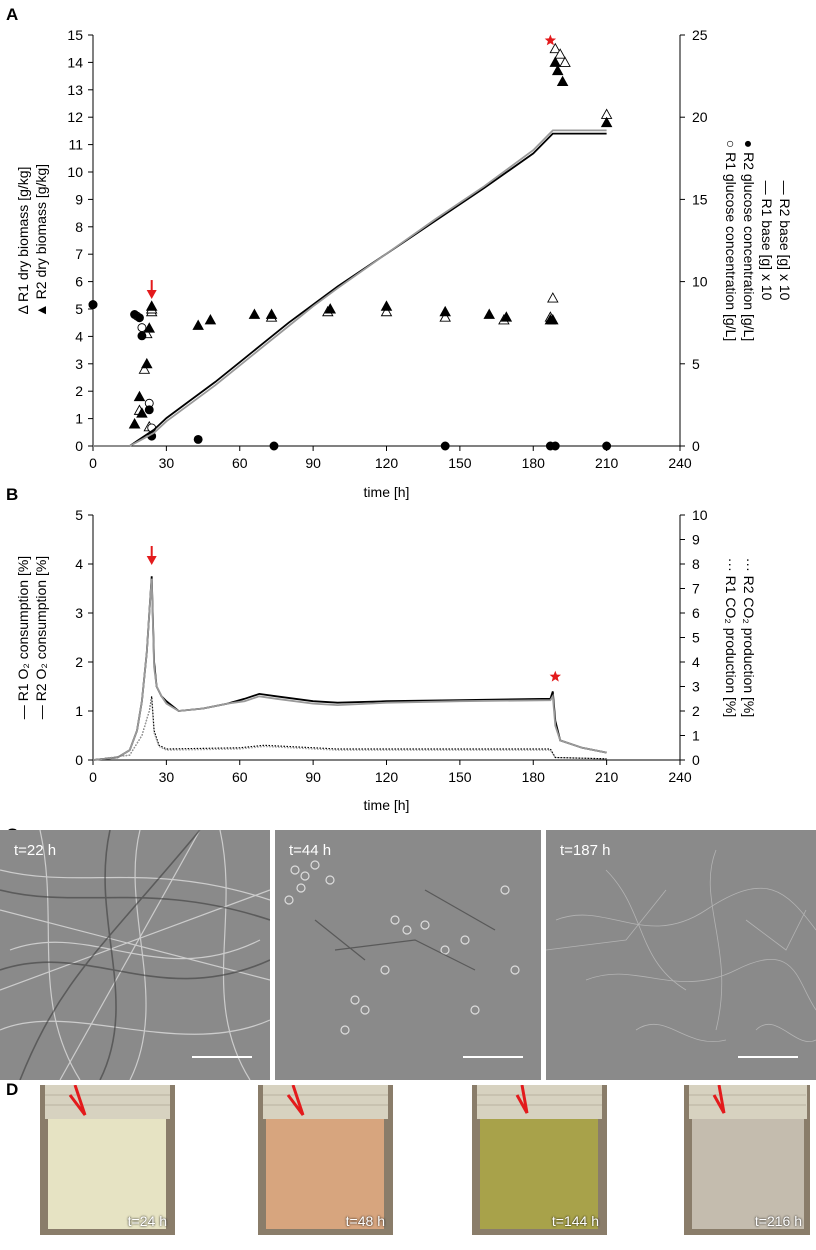 The image size is (816, 1250). I want to click on x-tick-label: 60, so click(240, 463).